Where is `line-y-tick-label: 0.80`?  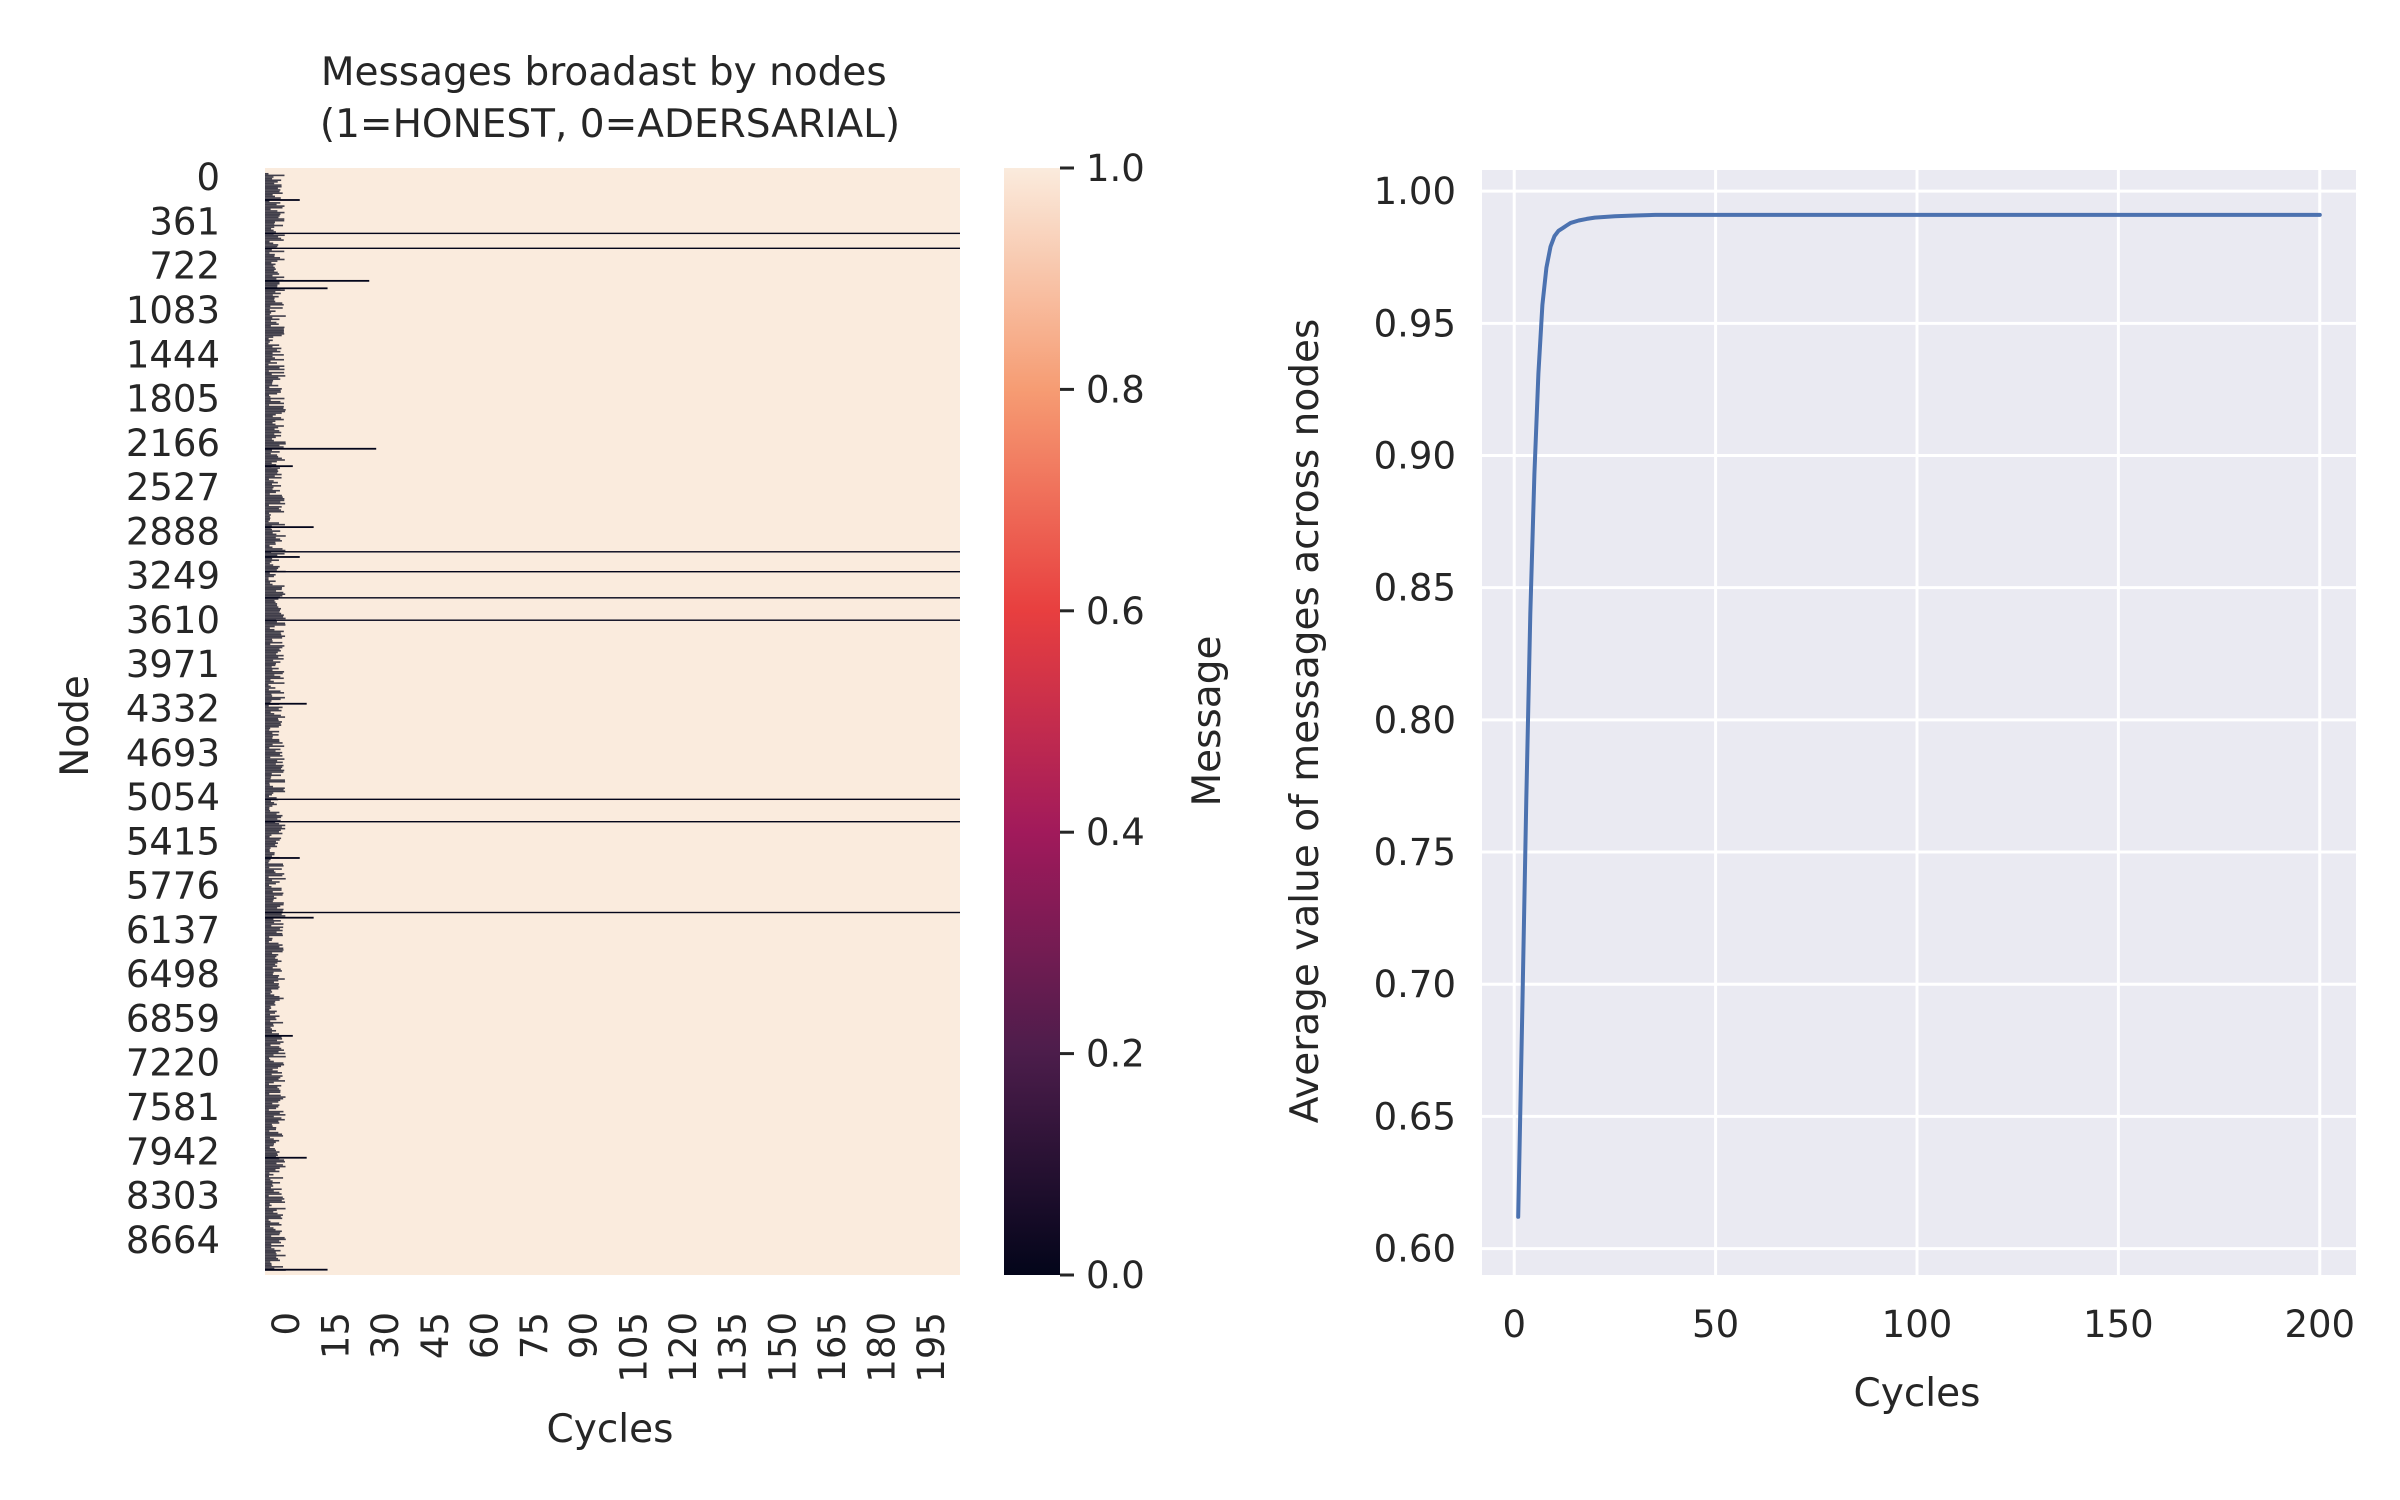 line-y-tick-label: 0.80 is located at coordinates (1415, 720).